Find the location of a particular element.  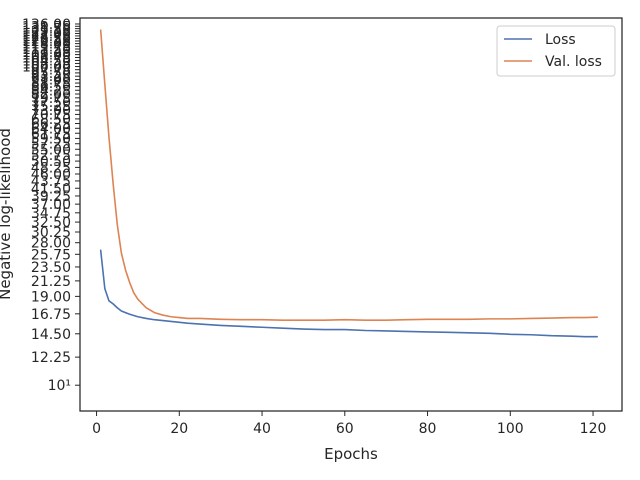

x-axis-ticks: 0 20 40 60 80 100 120 is located at coordinates (349, 424).